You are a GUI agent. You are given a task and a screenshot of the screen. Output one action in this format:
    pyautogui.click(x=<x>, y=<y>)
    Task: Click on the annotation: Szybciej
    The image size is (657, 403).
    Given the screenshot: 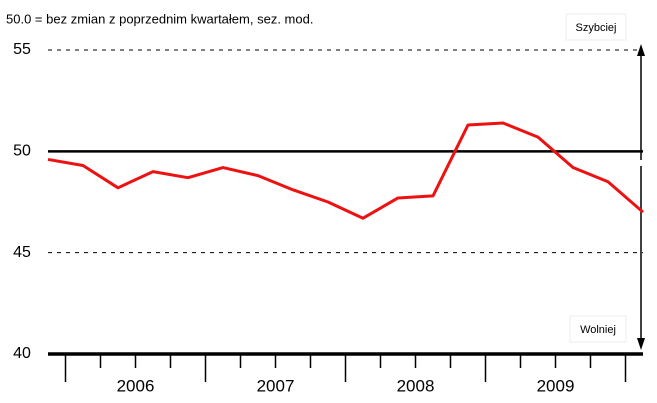 What is the action you would take?
    pyautogui.click(x=596, y=28)
    